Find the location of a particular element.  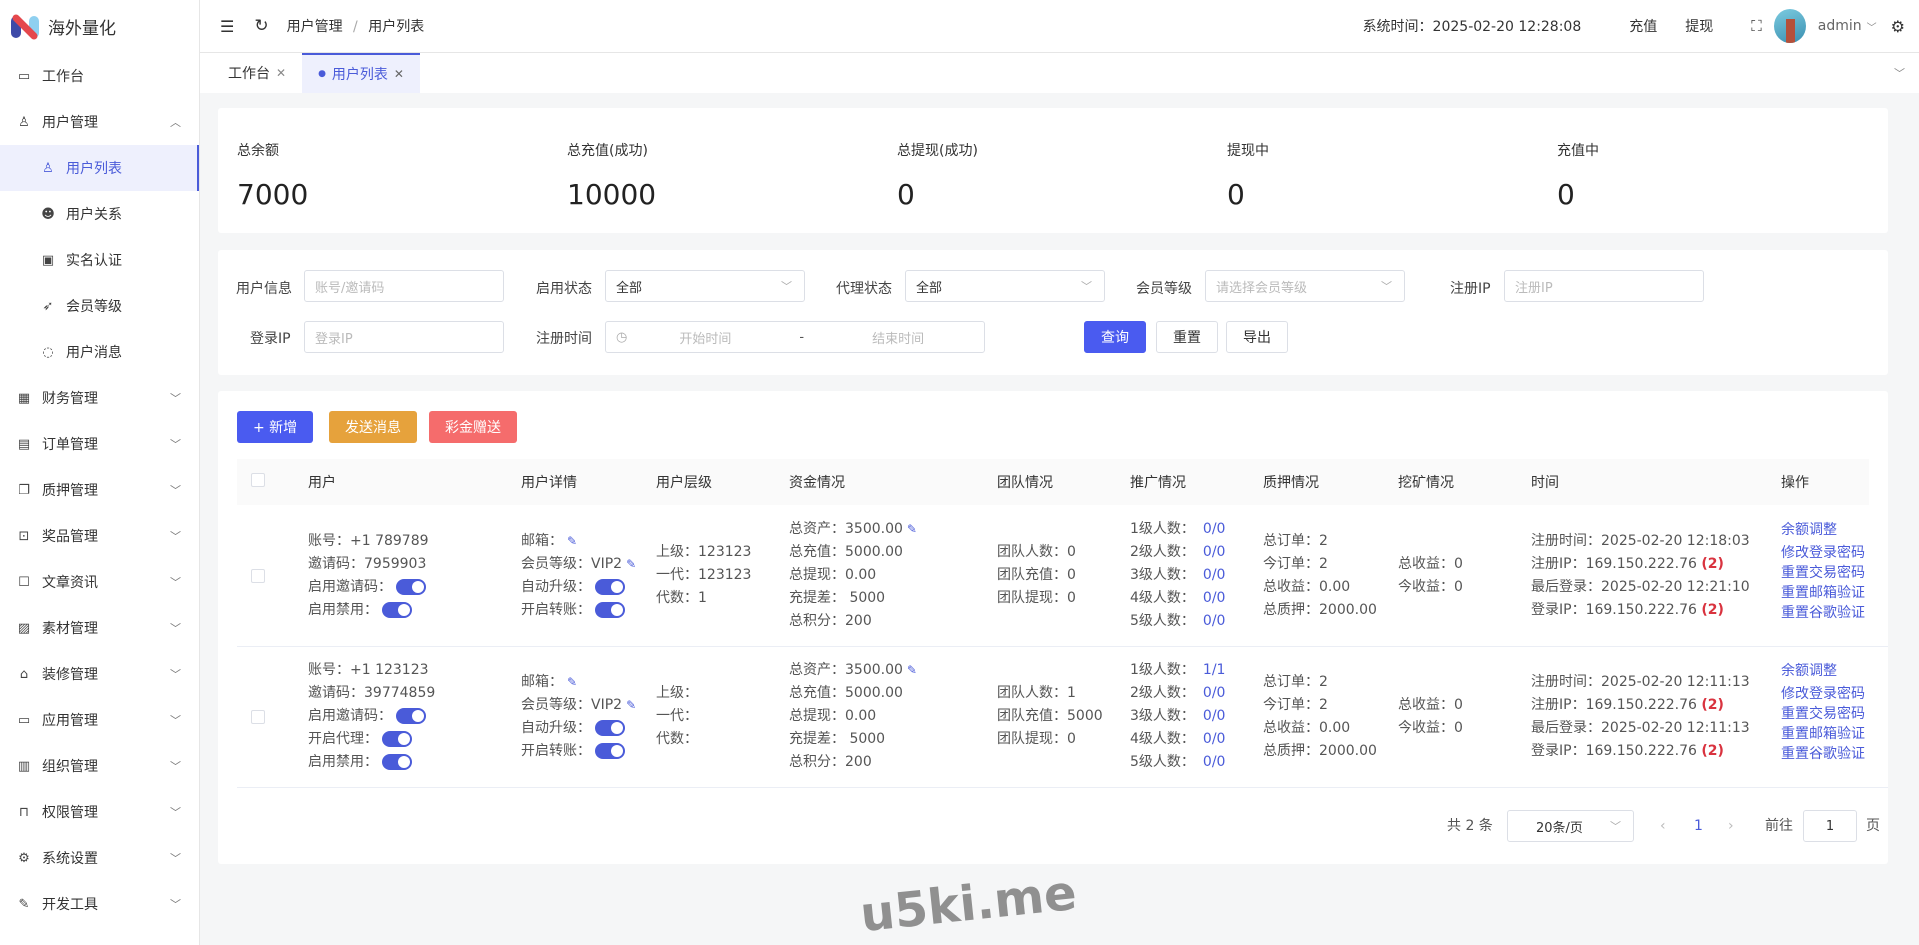

sidebar-item: ▨ 素材管理 ﹀ is located at coordinates (99, 628).